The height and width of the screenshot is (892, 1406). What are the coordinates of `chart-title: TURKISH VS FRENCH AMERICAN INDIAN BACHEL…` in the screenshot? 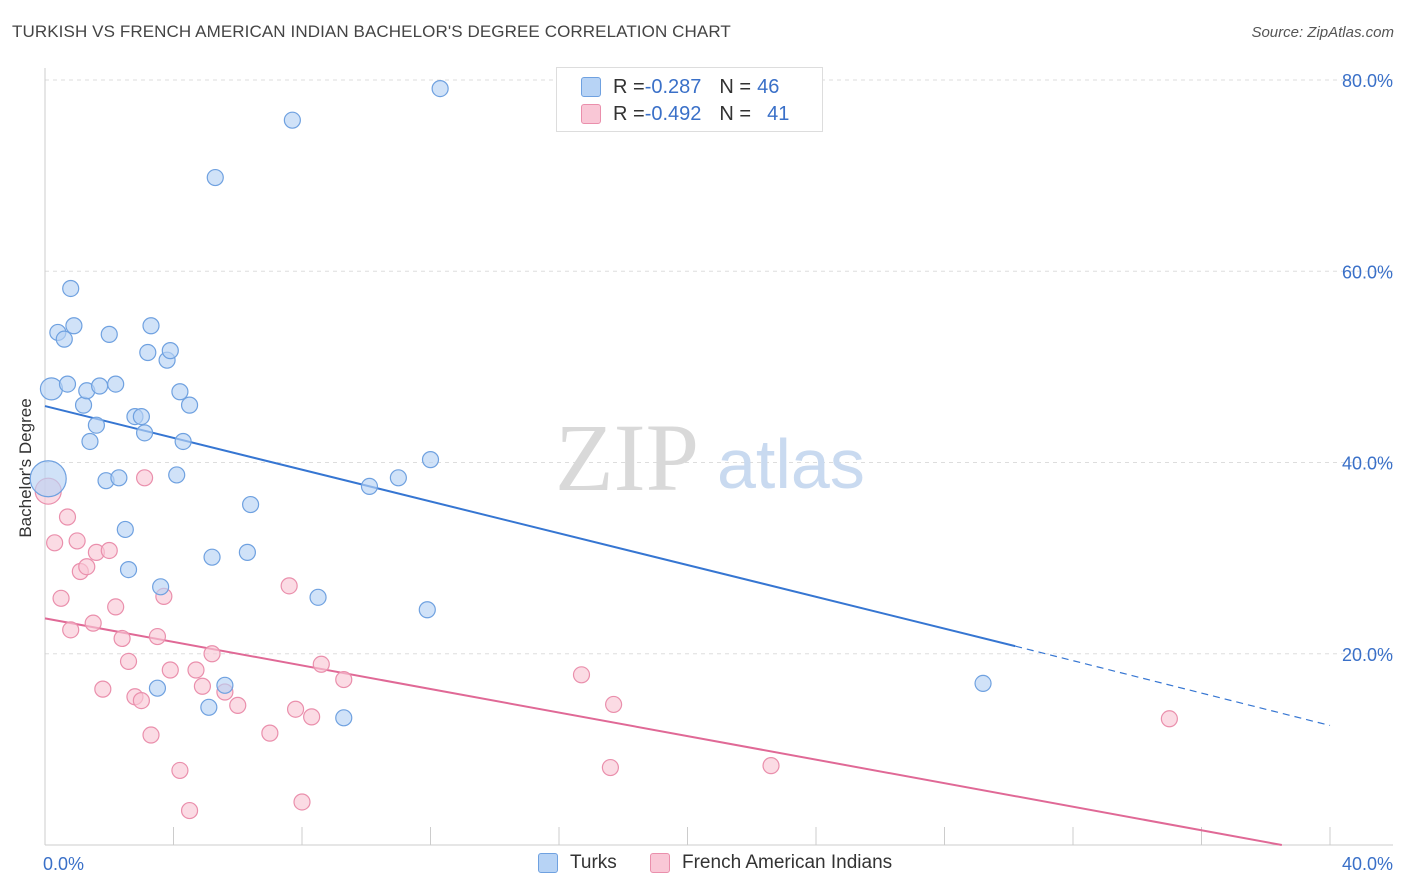 It's located at (371, 31).